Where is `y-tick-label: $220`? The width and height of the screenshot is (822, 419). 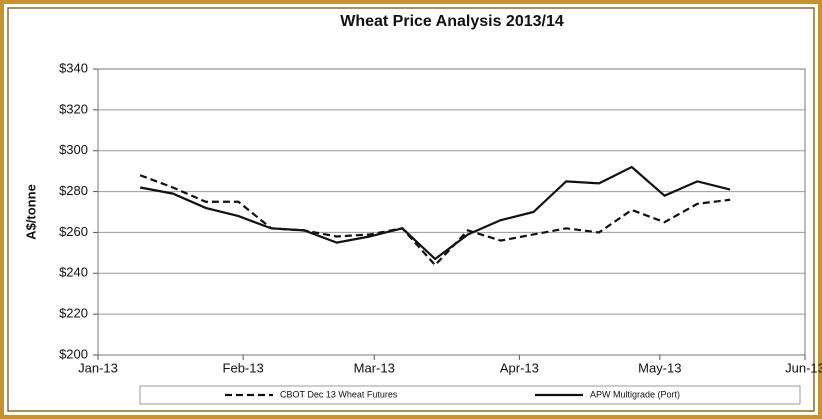 y-tick-label: $220 is located at coordinates (73, 313).